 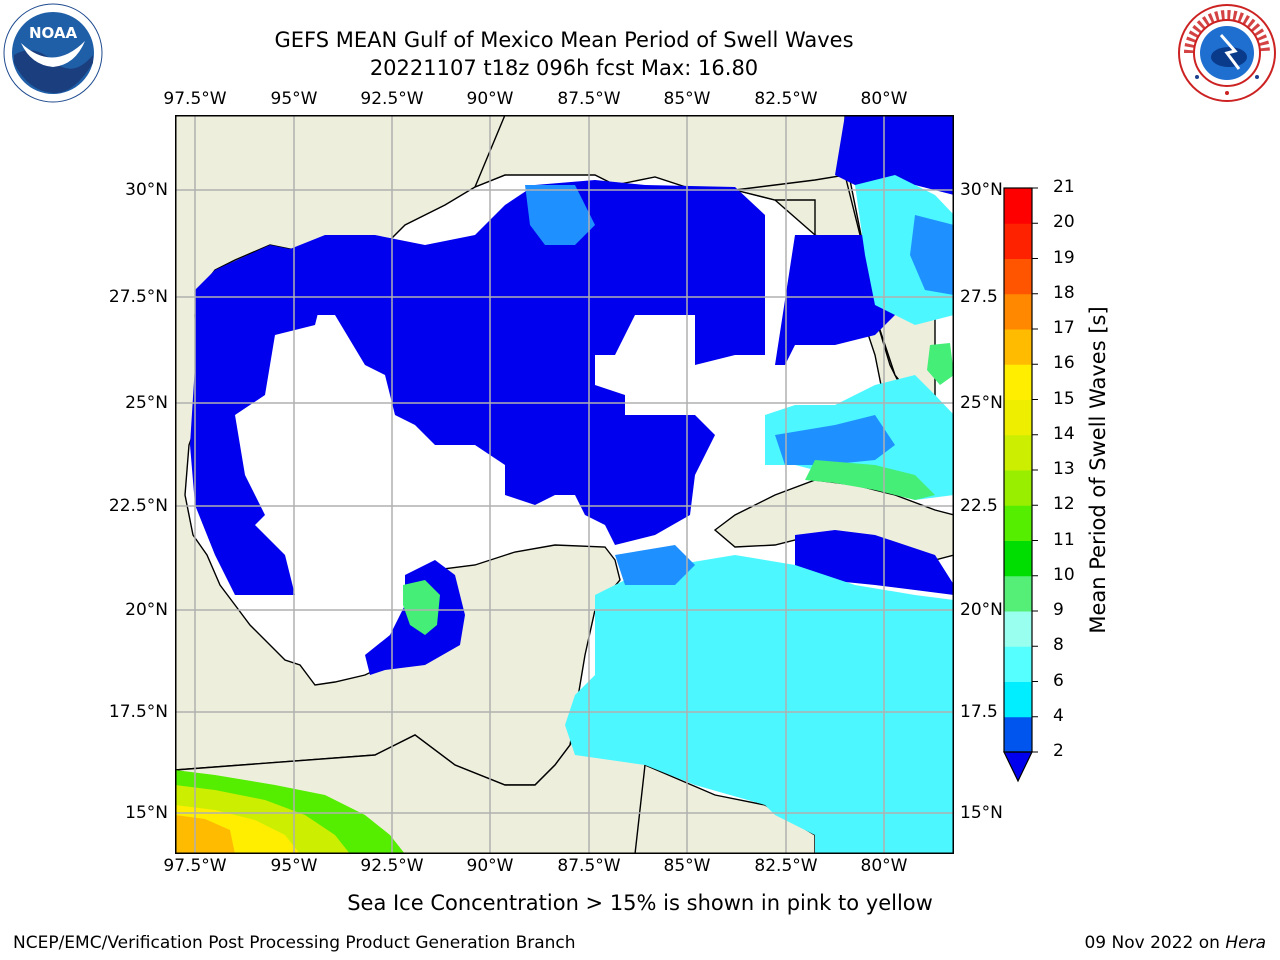 What do you see at coordinates (53, 33) in the screenshot?
I see `noaa-logo-text: NOAA` at bounding box center [53, 33].